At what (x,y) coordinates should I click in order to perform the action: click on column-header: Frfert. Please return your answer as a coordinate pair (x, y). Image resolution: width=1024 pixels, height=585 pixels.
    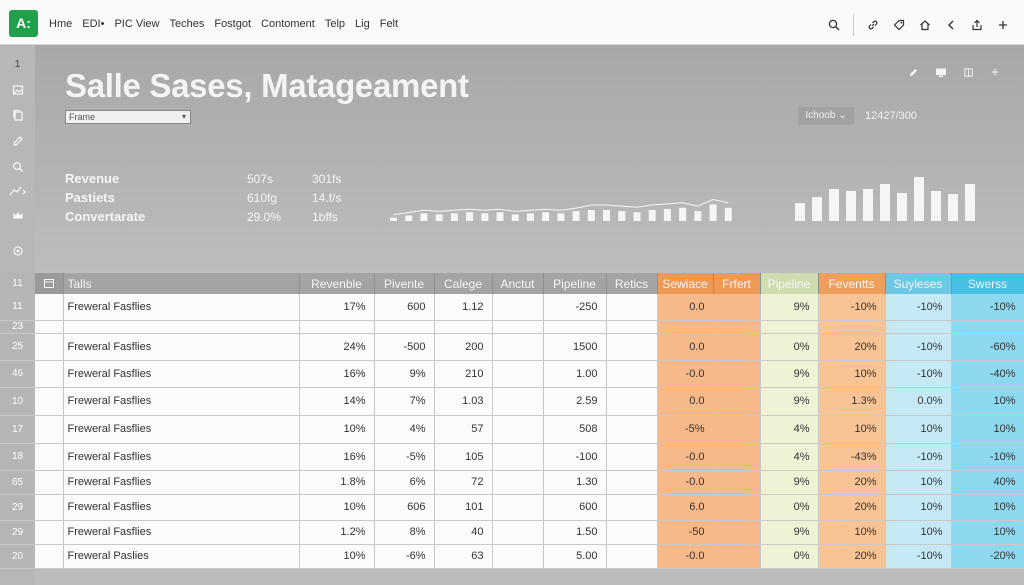
    Looking at the image, I should click on (737, 283).